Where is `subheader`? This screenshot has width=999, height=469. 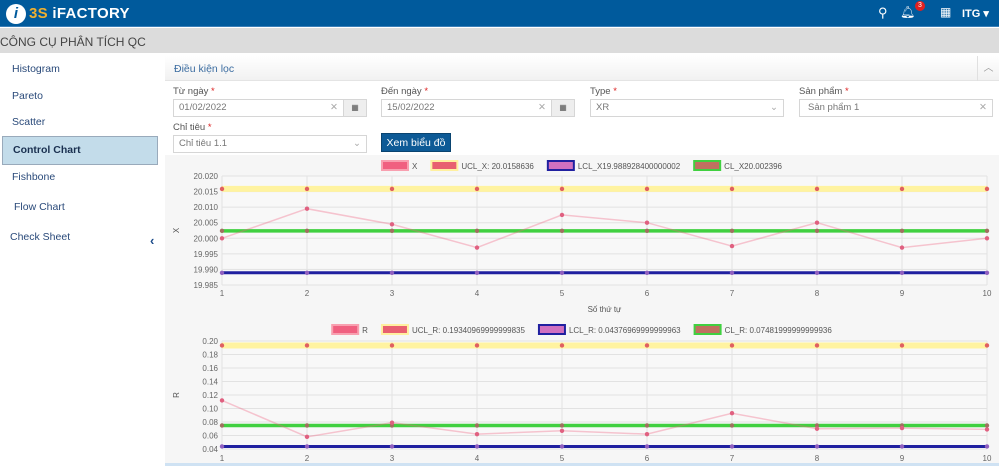 subheader is located at coordinates (499, 40).